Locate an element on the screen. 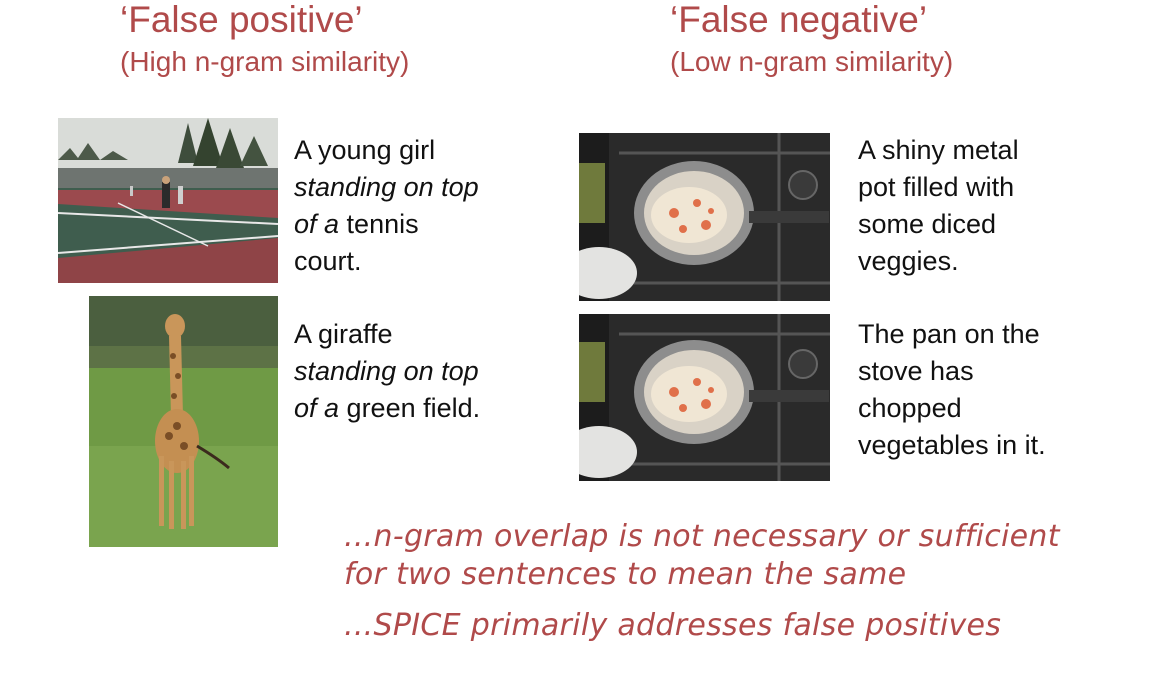 This screenshot has height=690, width=1166. false-positive-heading: ‘False positive’ is located at coordinates (241, 20).